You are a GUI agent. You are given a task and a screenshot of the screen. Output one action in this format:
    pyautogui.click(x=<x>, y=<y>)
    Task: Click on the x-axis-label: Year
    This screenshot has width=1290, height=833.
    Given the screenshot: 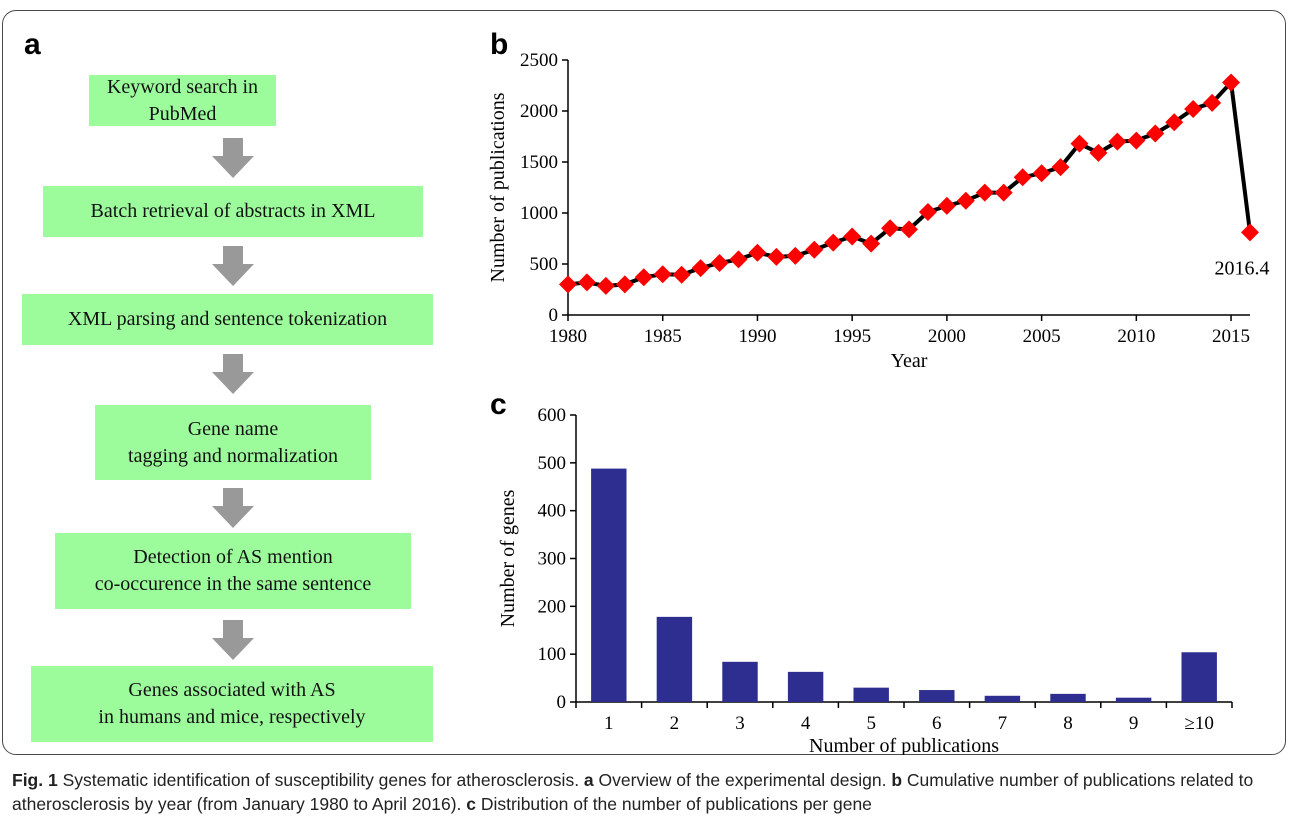 What is the action you would take?
    pyautogui.click(x=909, y=361)
    